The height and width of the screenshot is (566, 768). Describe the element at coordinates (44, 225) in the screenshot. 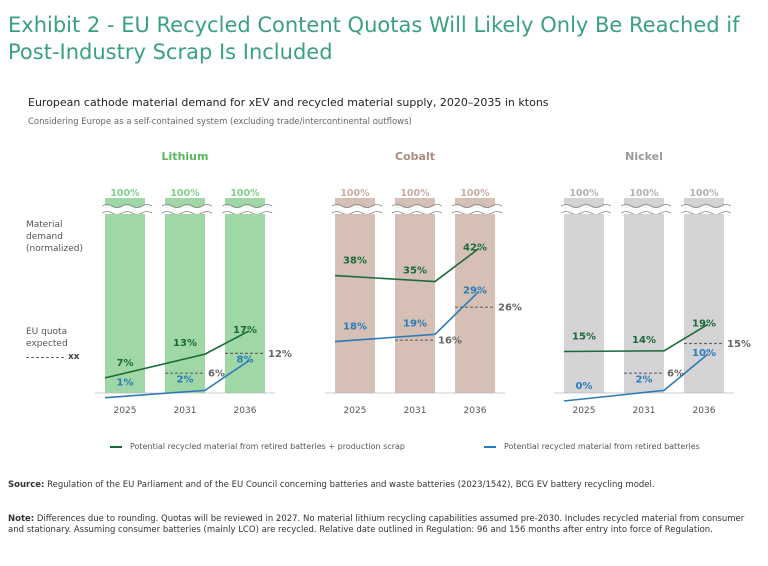

I see `demand-label-line: Material` at that location.